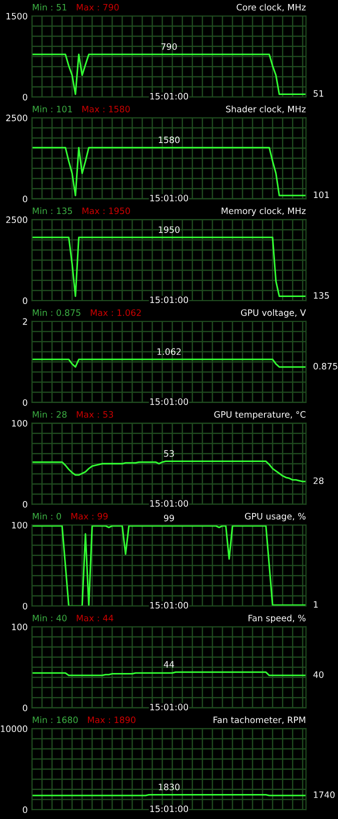 The image size is (338, 819). I want to click on annotation: 44, so click(169, 664).